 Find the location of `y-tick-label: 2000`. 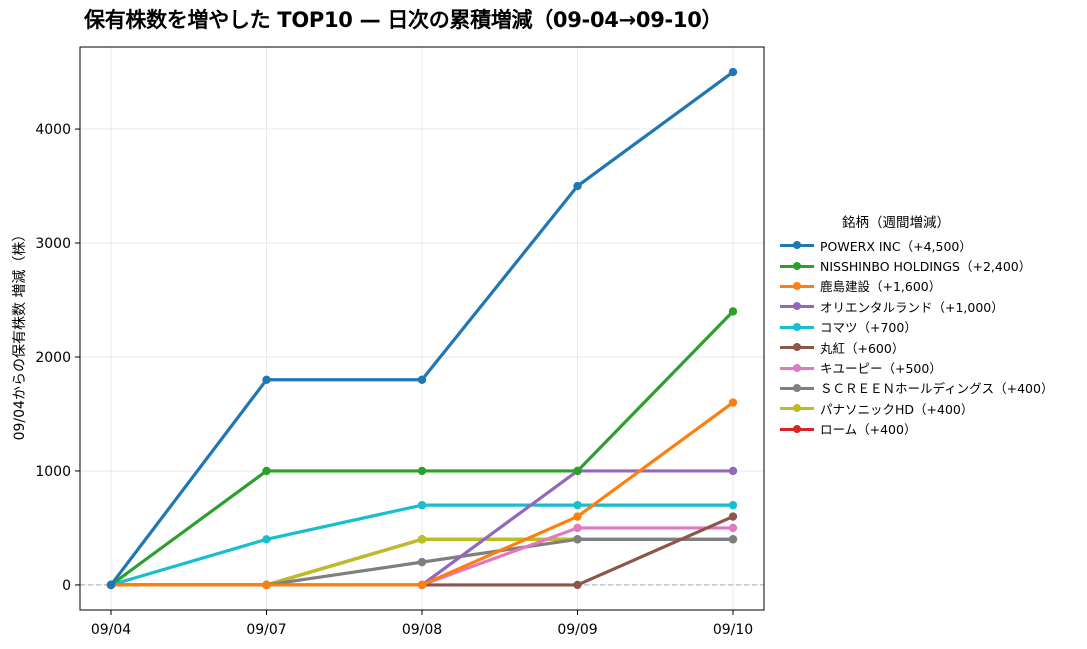

y-tick-label: 2000 is located at coordinates (53, 358).